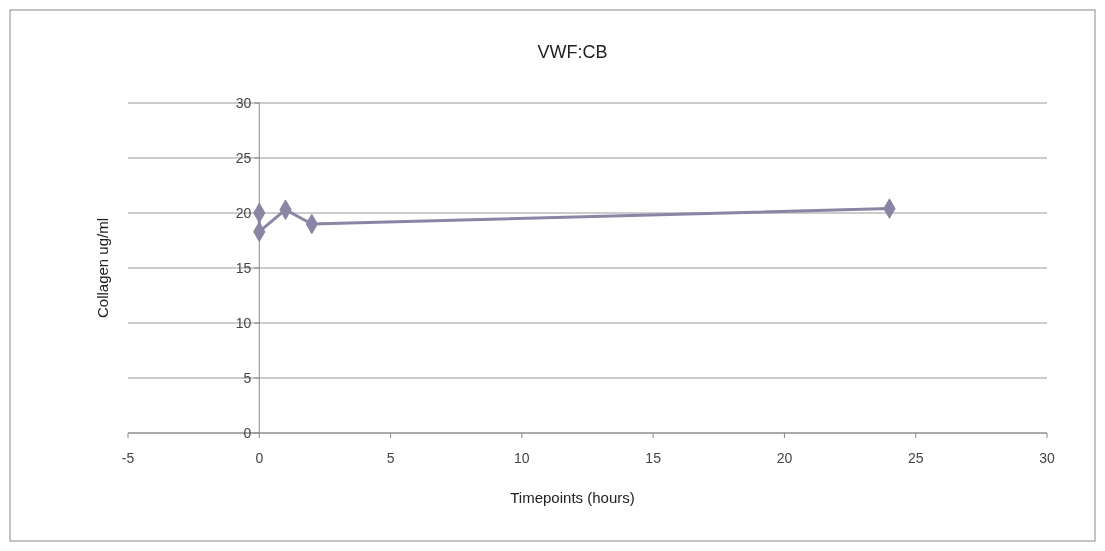 The image size is (1105, 551). I want to click on x-tick-label: 10, so click(522, 458).